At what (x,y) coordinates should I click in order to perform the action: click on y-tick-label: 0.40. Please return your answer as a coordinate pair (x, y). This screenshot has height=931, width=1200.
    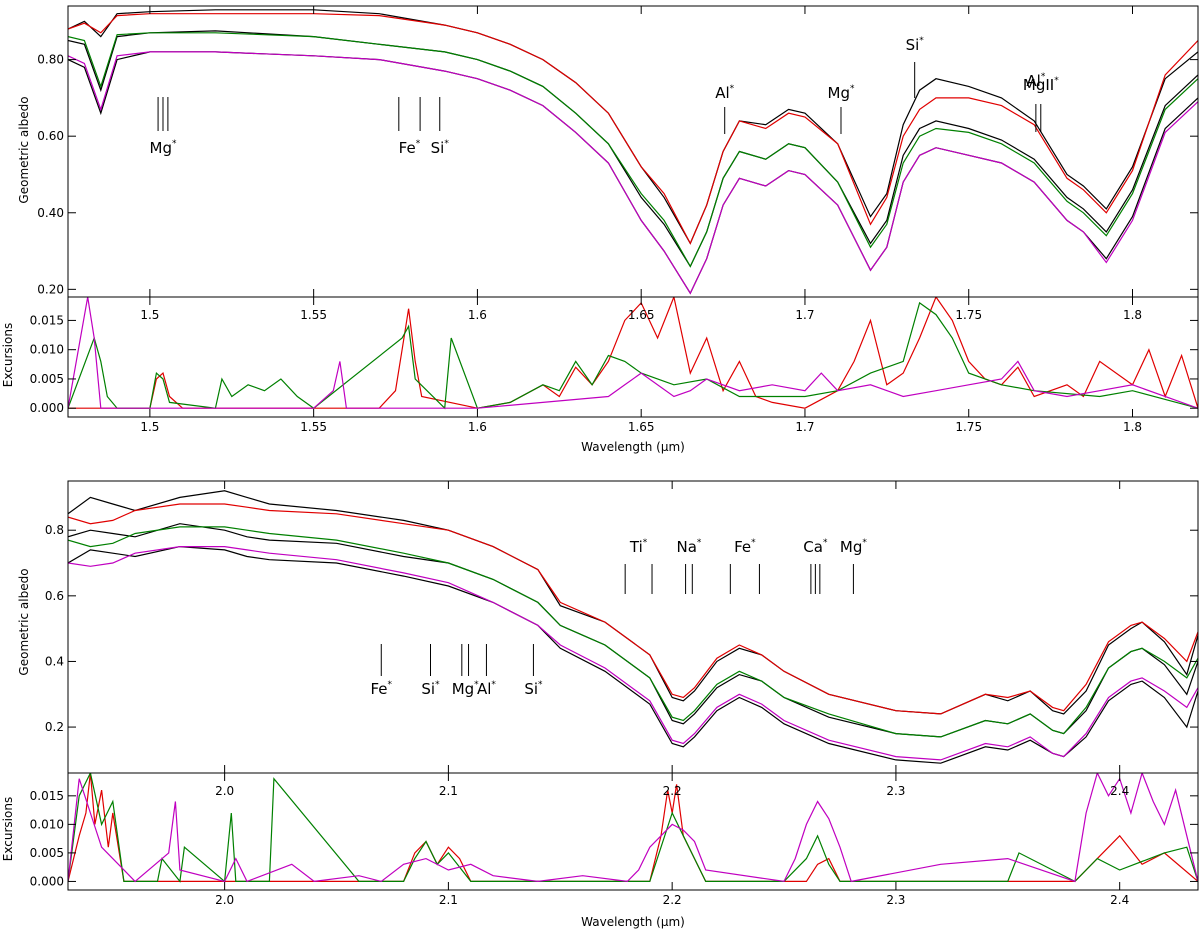
    Looking at the image, I should click on (50, 213).